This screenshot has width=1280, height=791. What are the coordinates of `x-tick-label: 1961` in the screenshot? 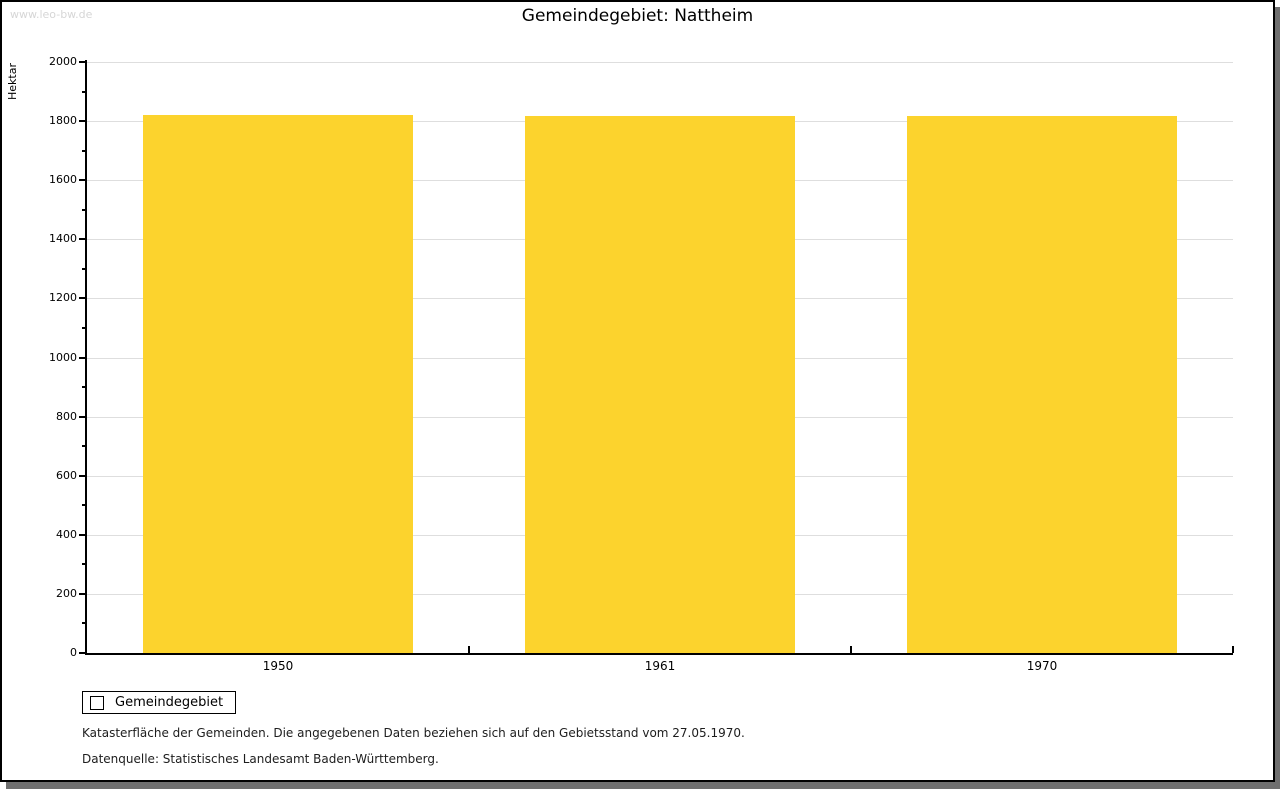 It's located at (660, 666).